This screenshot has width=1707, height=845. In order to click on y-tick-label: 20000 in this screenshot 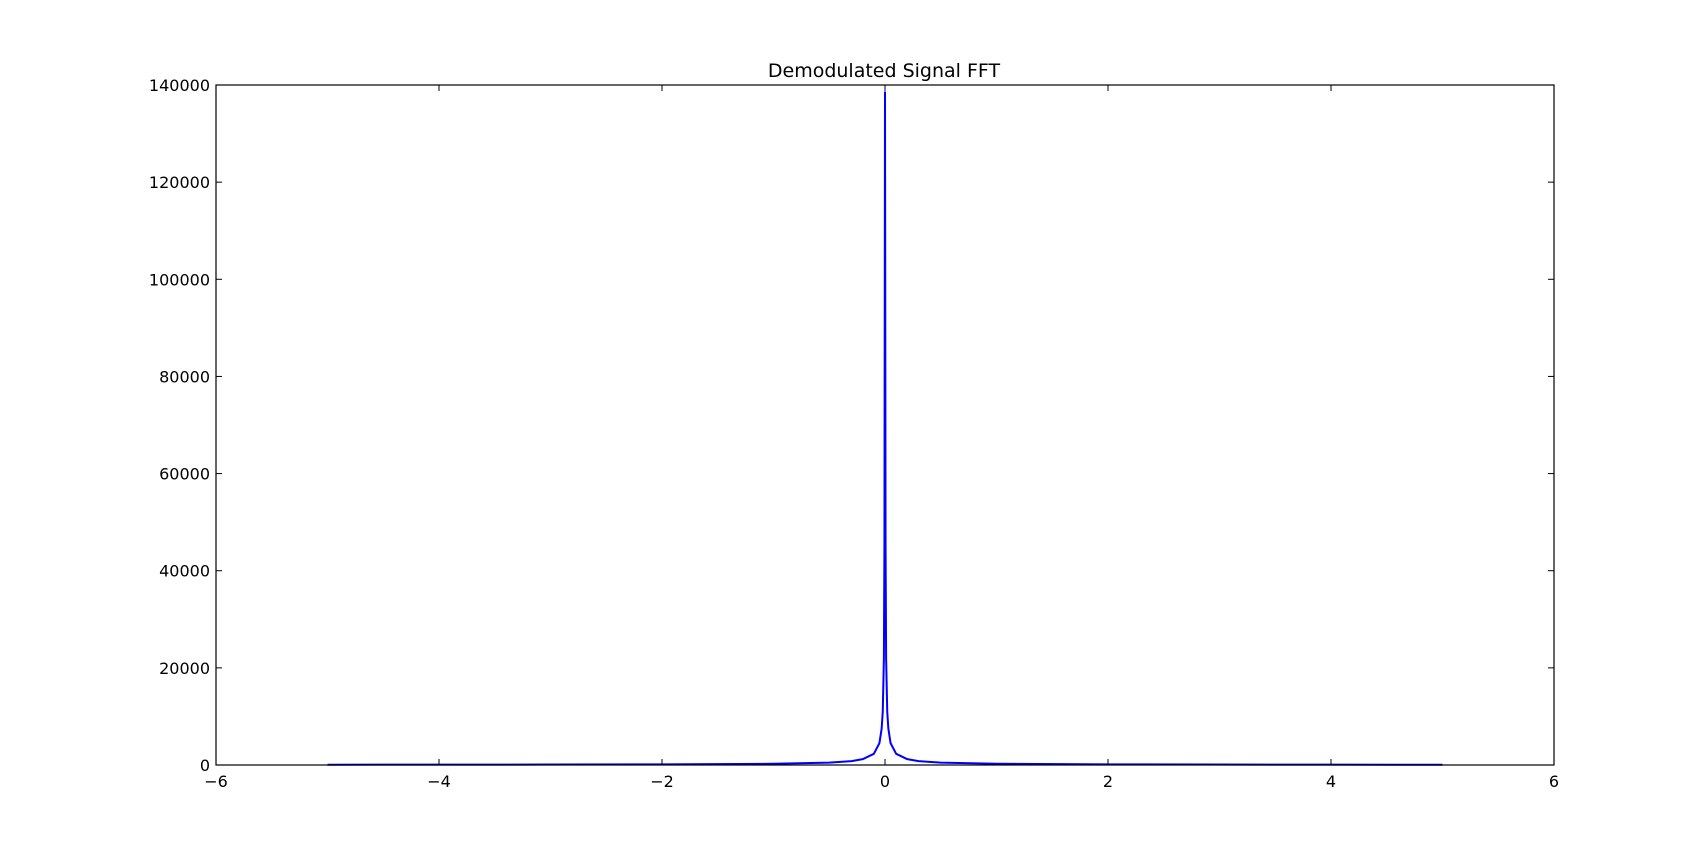, I will do `click(184, 668)`.